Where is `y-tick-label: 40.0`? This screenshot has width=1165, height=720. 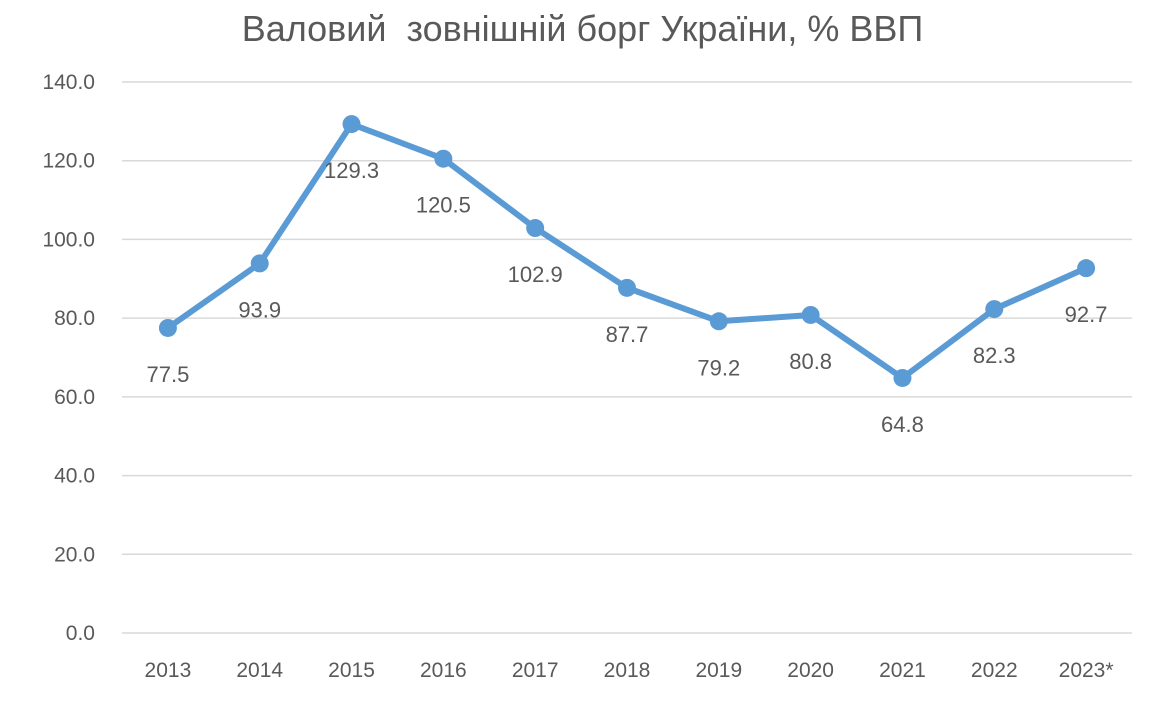 y-tick-label: 40.0 is located at coordinates (74, 476).